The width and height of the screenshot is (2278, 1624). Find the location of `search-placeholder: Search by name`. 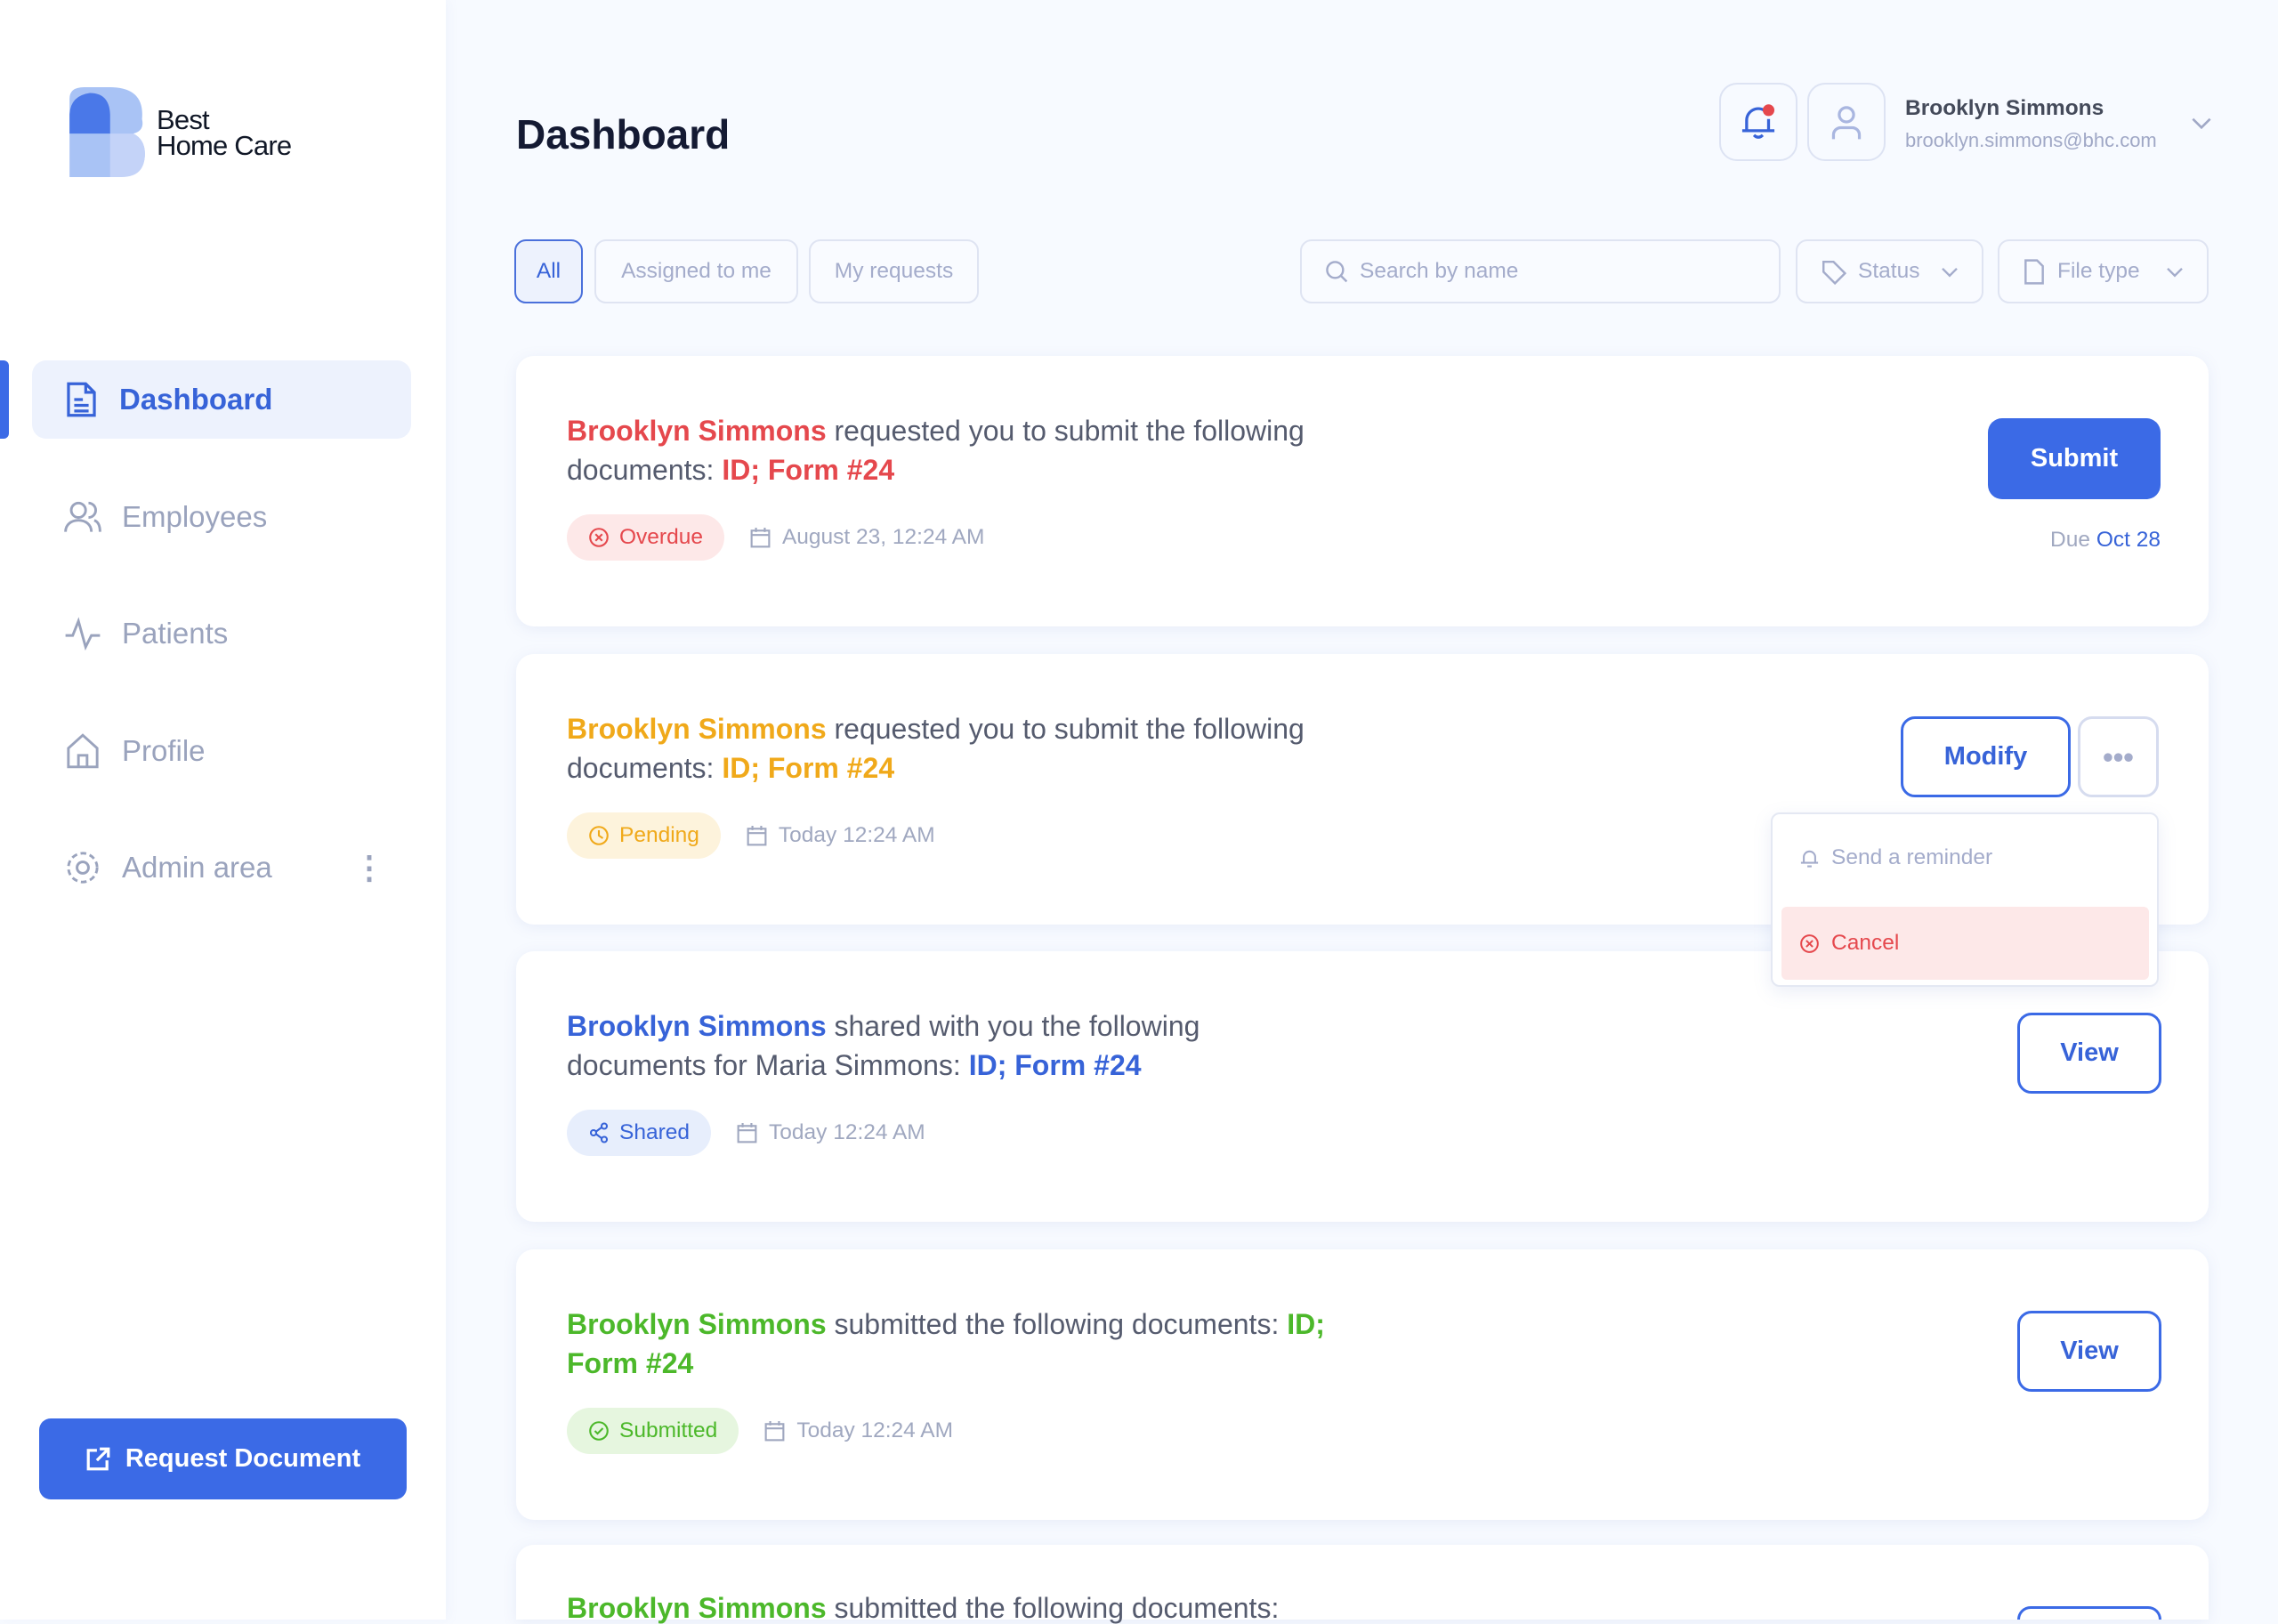

search-placeholder: Search by name is located at coordinates (1440, 271).